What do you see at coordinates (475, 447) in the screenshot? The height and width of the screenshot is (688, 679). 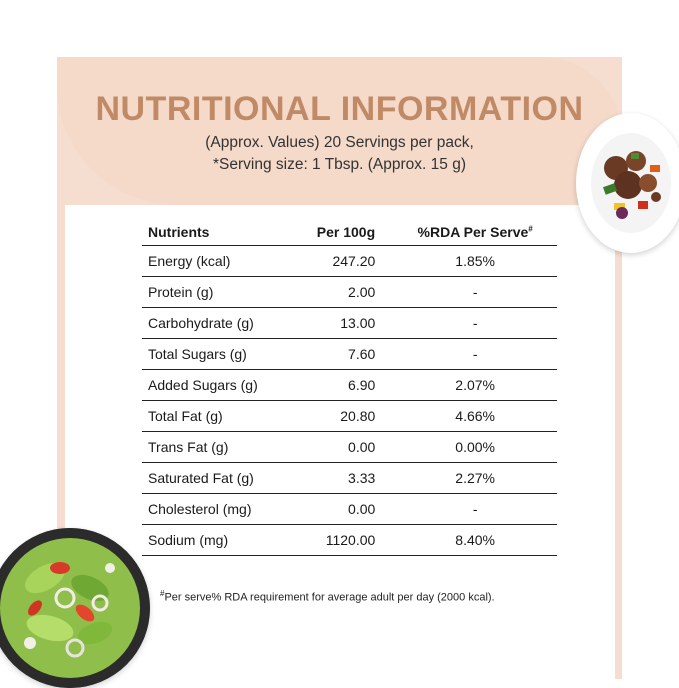 I see `nutrient-rda: 0.00%` at bounding box center [475, 447].